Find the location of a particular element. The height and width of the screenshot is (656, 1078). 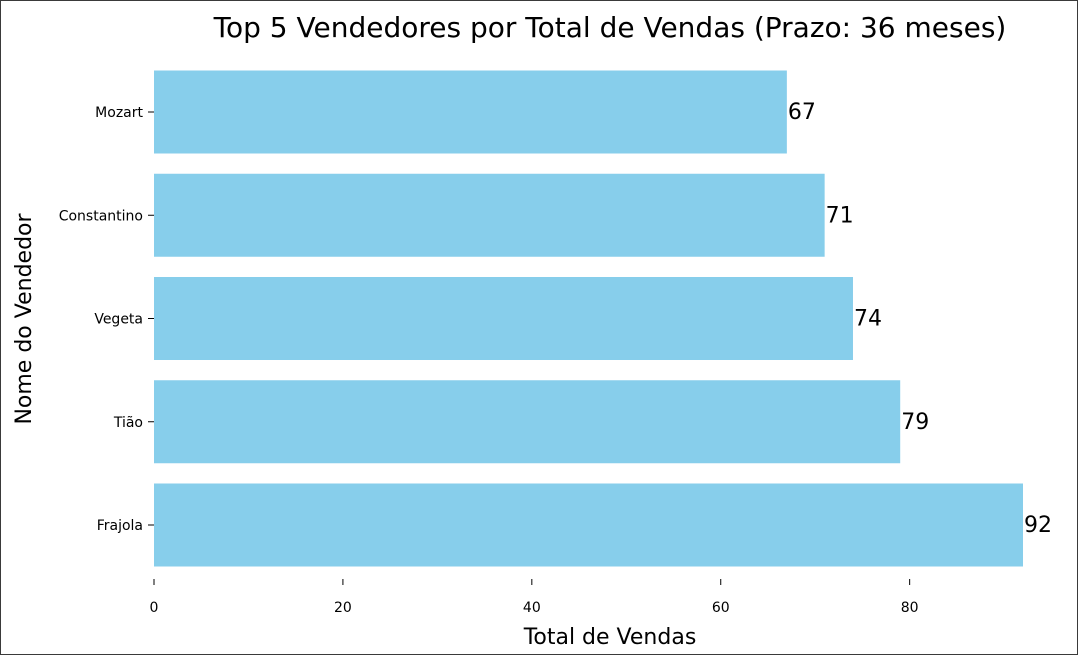

bar-value-label: 79 is located at coordinates (915, 422).